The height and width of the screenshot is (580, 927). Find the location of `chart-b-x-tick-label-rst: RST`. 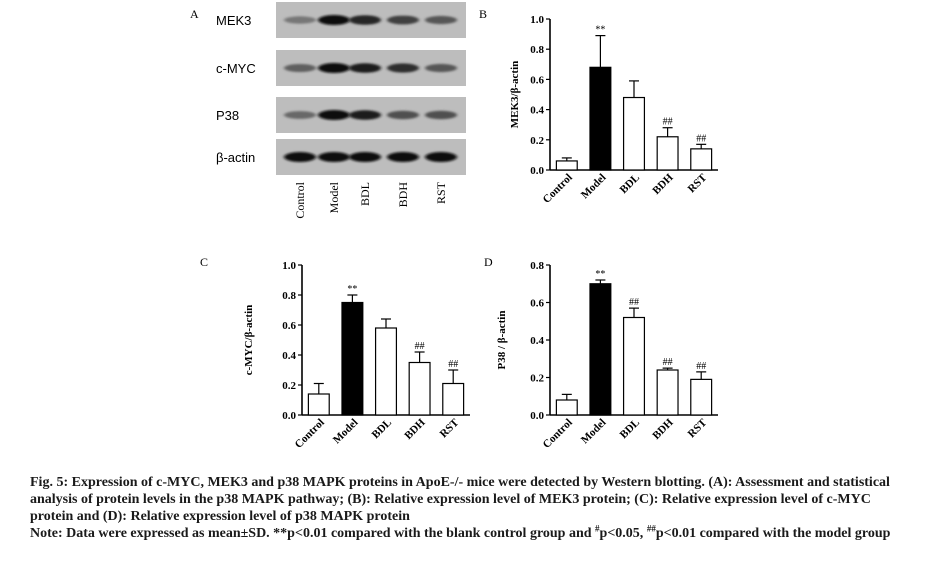

chart-b-x-tick-label-rst: RST is located at coordinates (698, 183).